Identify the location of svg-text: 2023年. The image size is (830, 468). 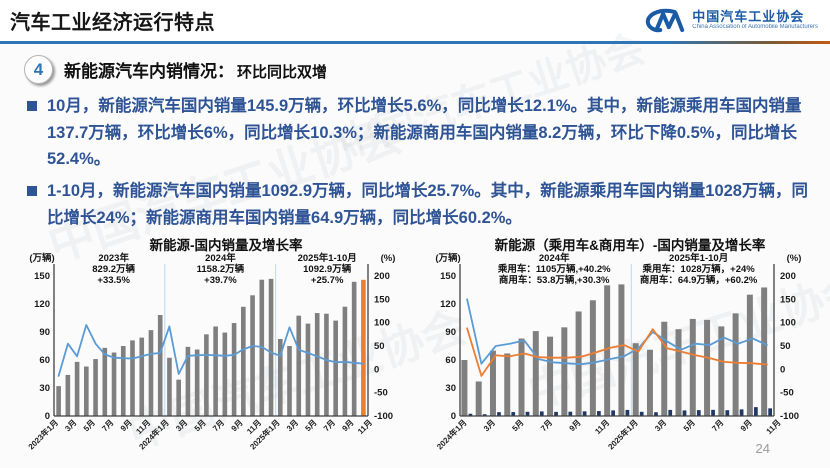
(113, 258).